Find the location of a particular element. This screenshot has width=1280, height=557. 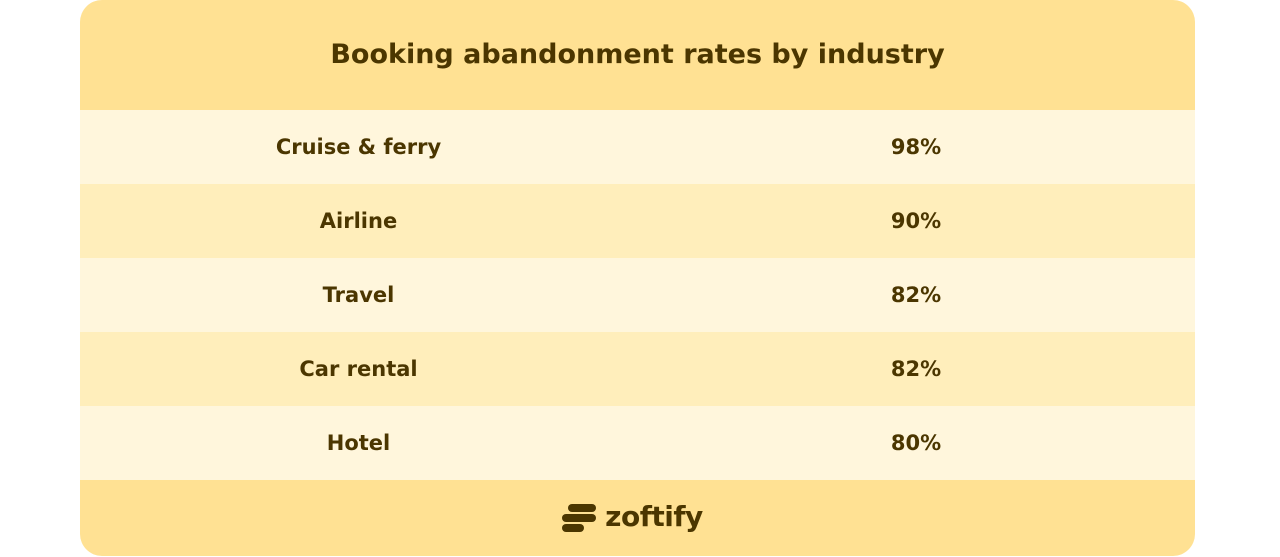

industry-label: Travel is located at coordinates (358, 295).